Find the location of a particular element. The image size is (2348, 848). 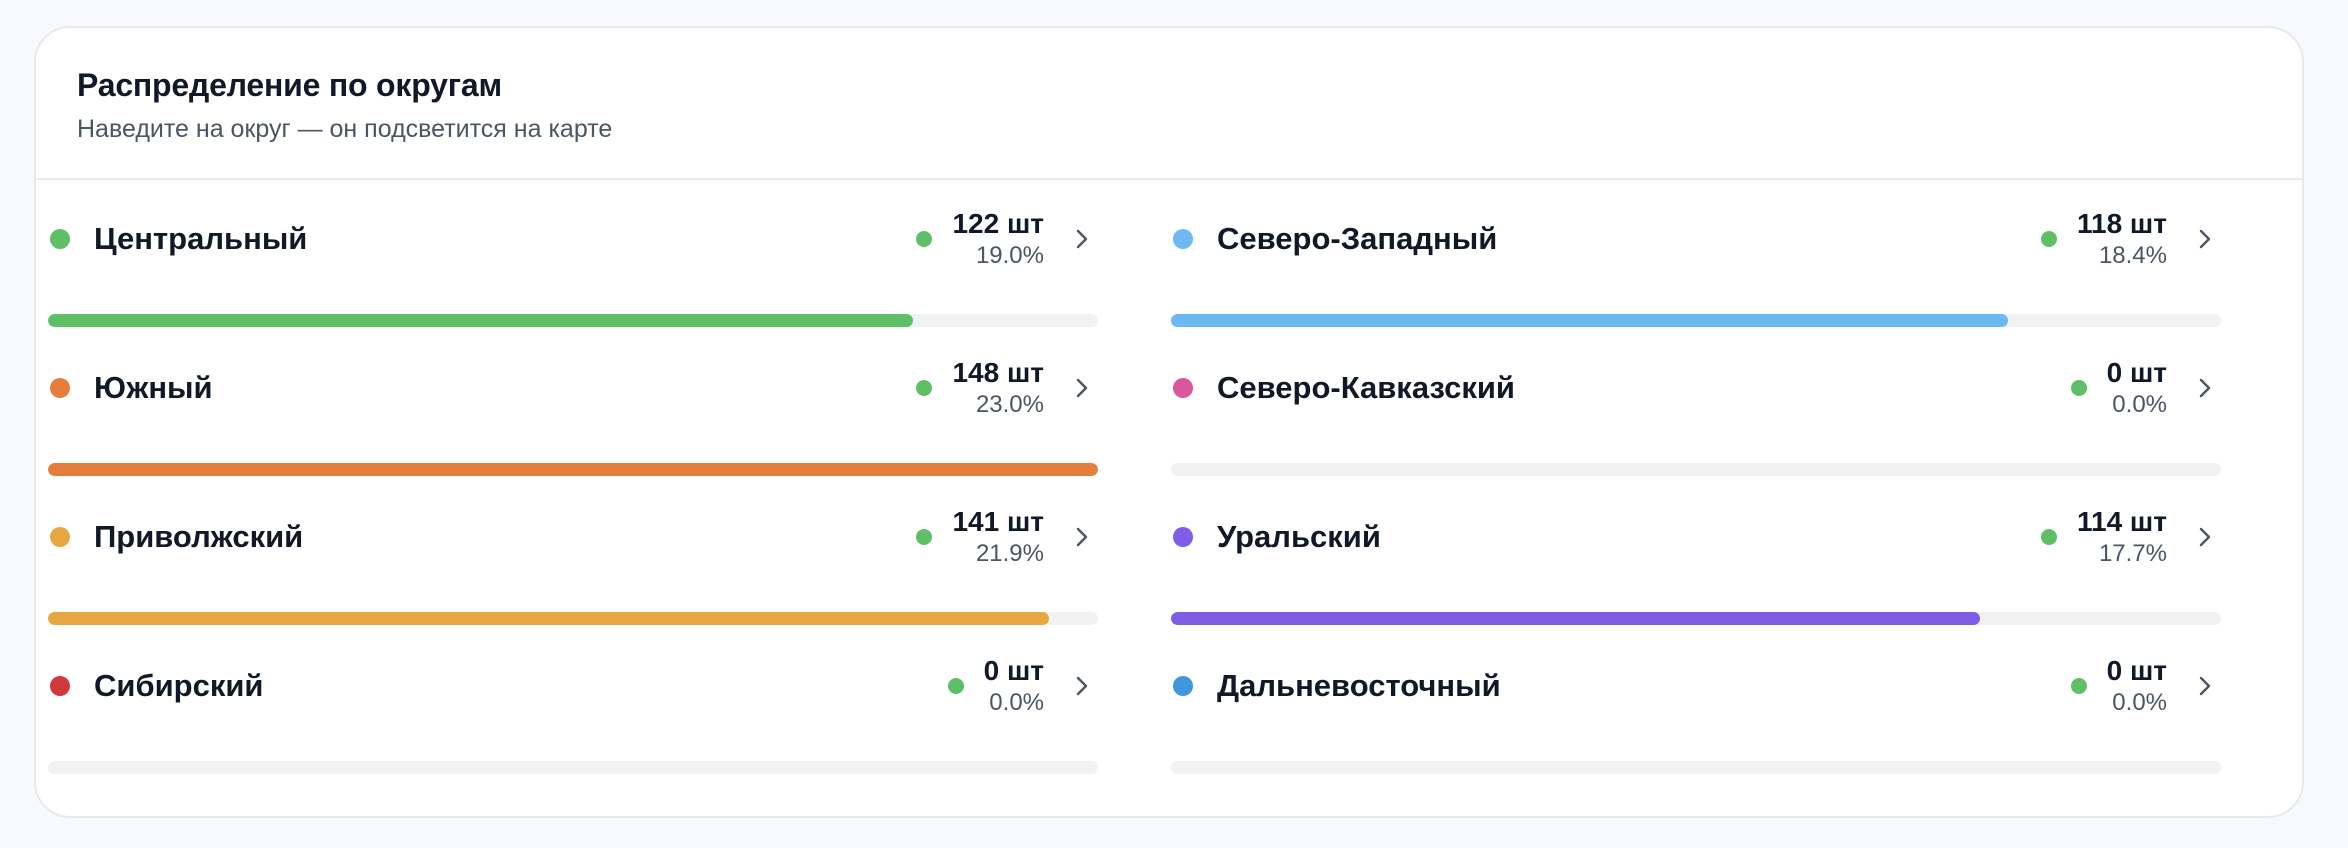

district-row-header: Дальневосточный 0 шт 0.0% is located at coordinates (1696, 686).